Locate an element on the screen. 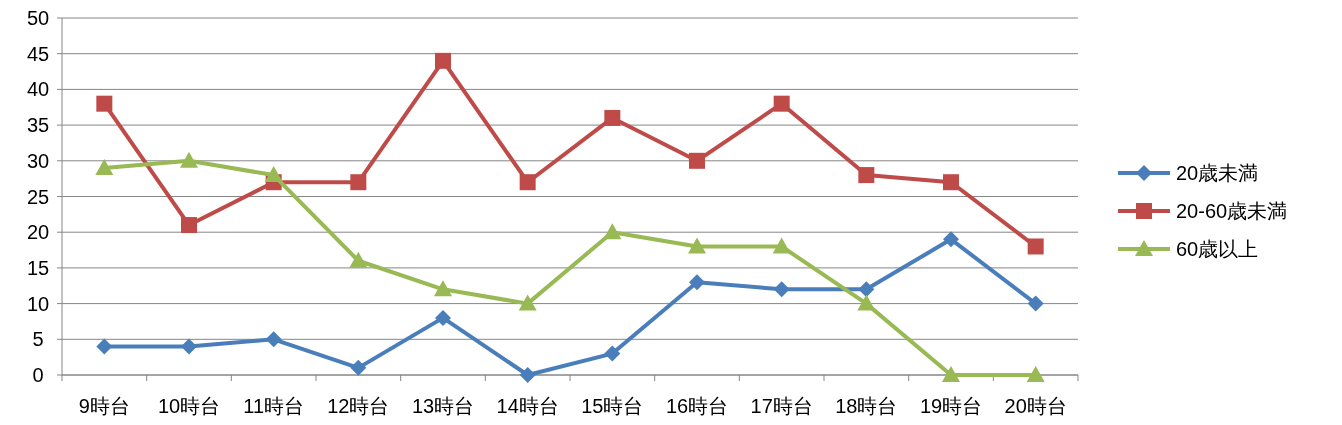  x-tick-label: 16時台 is located at coordinates (697, 406).